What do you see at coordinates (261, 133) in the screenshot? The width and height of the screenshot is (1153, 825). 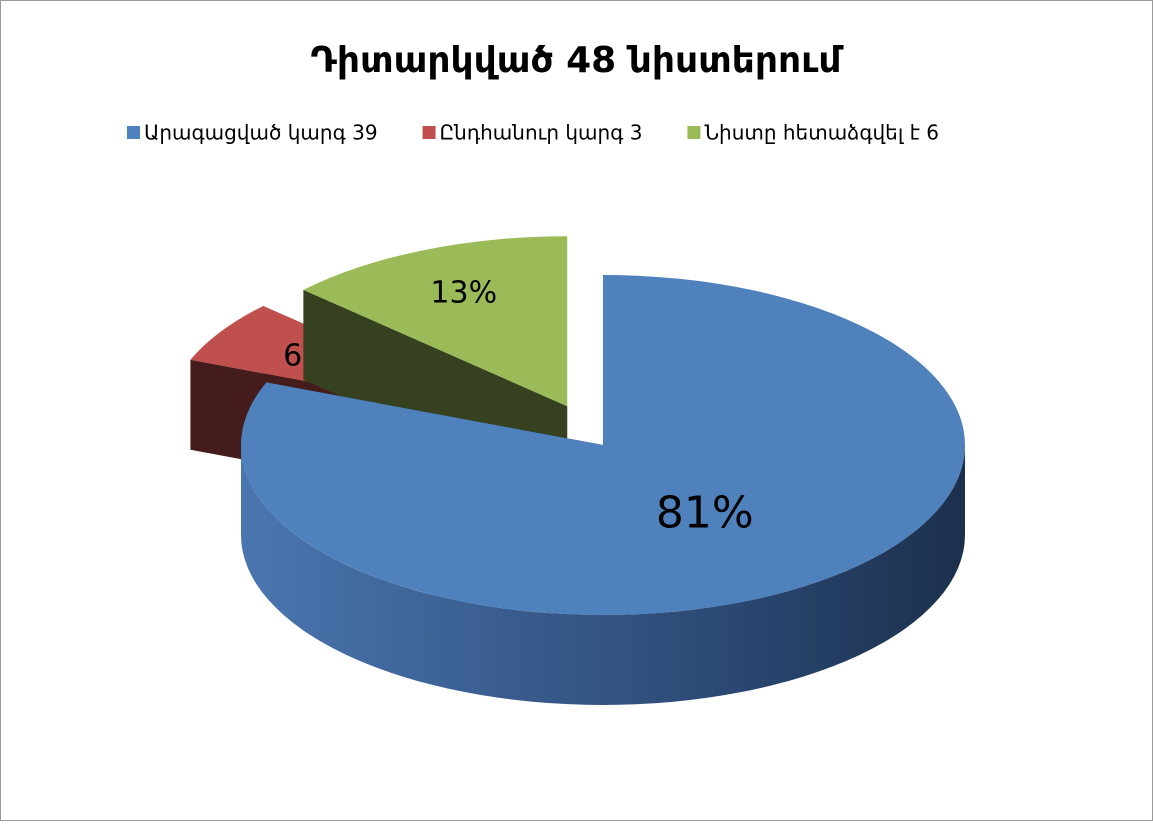 I see `legend-label: Արագացված կարգ 39` at bounding box center [261, 133].